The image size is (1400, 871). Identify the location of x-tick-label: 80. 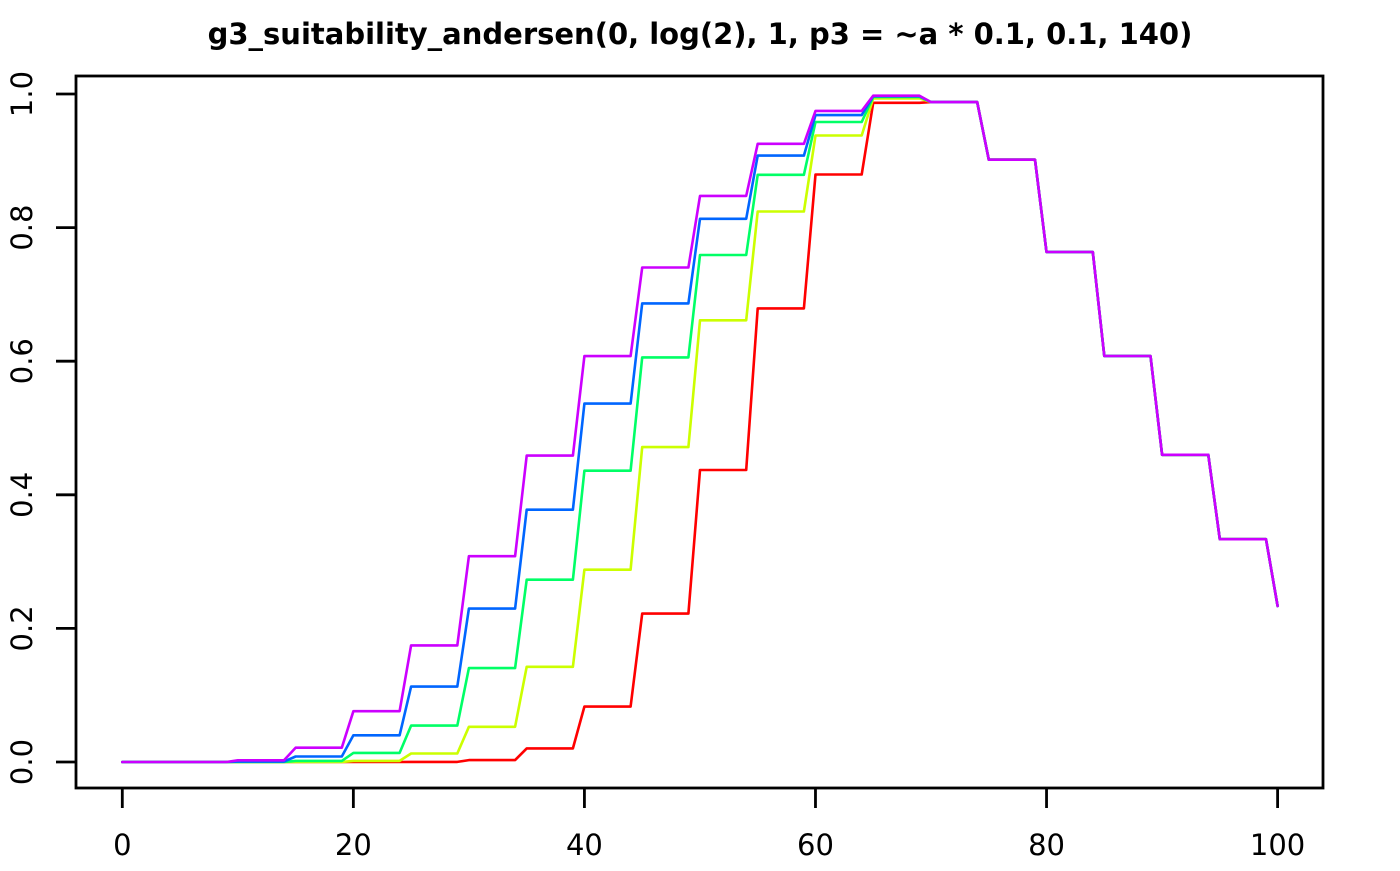
(1046, 845).